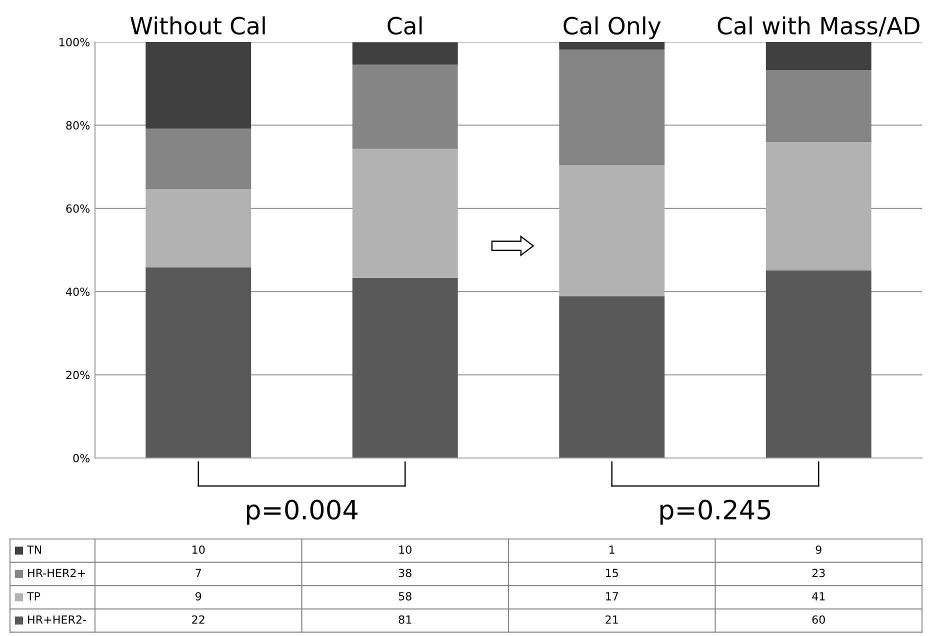 This screenshot has height=636, width=939. Describe the element at coordinates (818, 619) in the screenshot. I see `text: 60` at that location.